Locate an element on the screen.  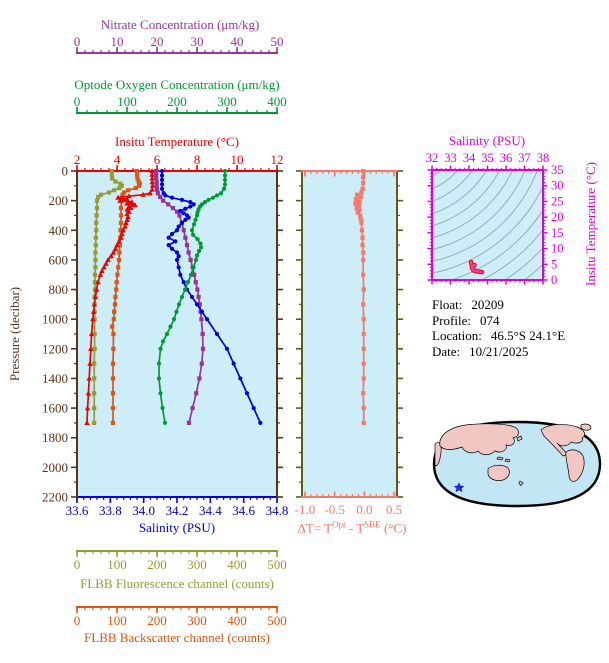
landmass-south-america is located at coordinates (575, 465).